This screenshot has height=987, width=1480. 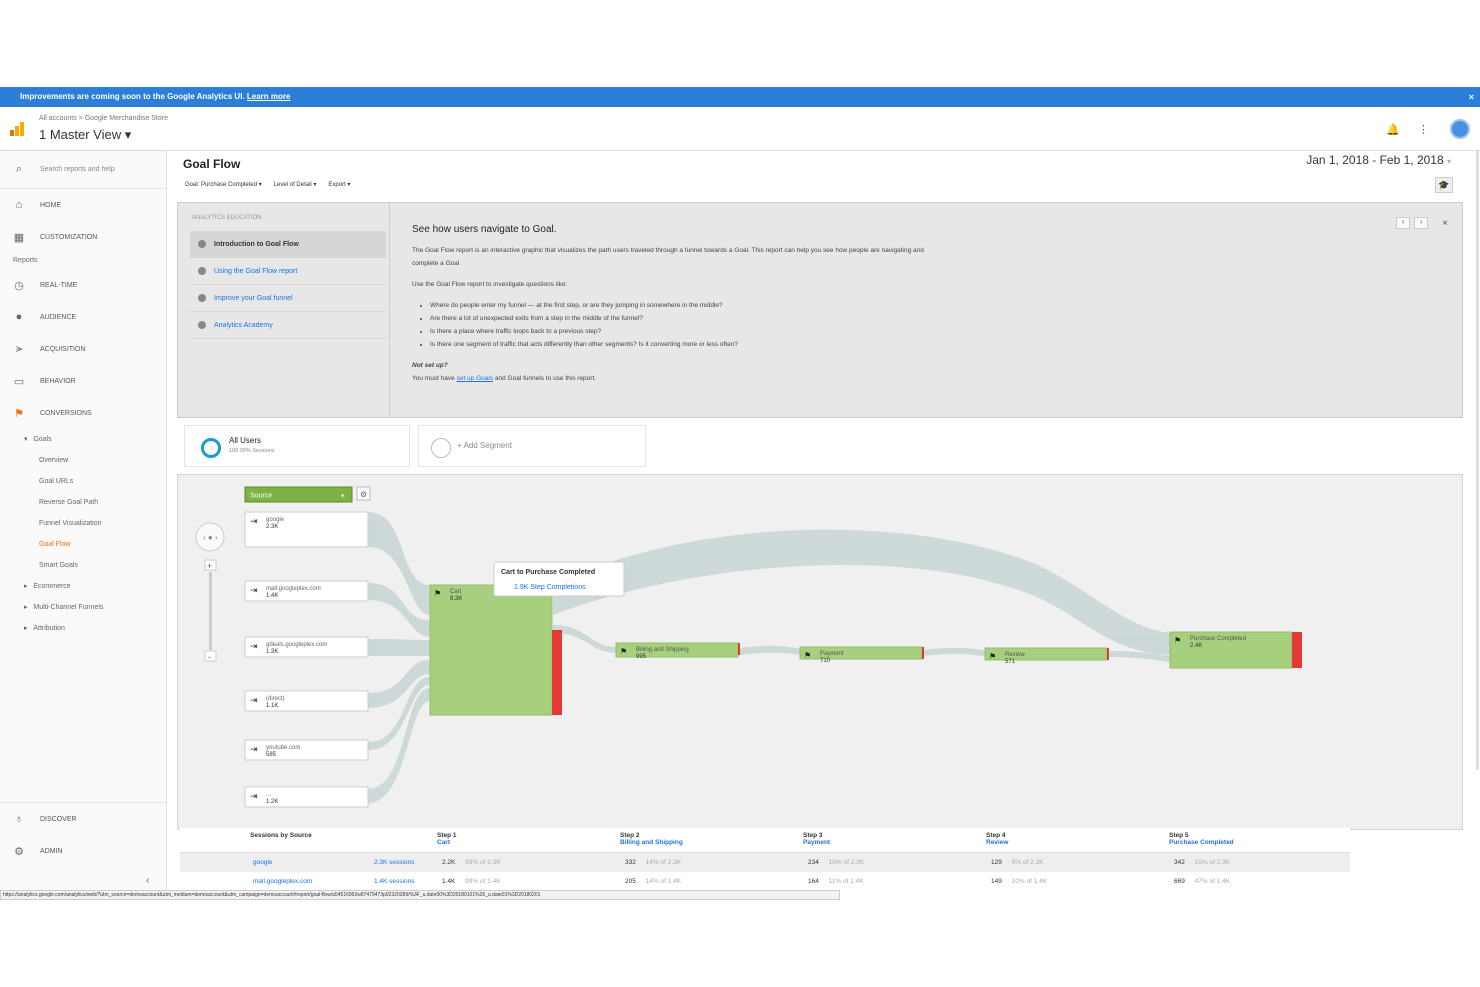 What do you see at coordinates (1444, 185) in the screenshot?
I see `graduation-cap-icon: 🎓` at bounding box center [1444, 185].